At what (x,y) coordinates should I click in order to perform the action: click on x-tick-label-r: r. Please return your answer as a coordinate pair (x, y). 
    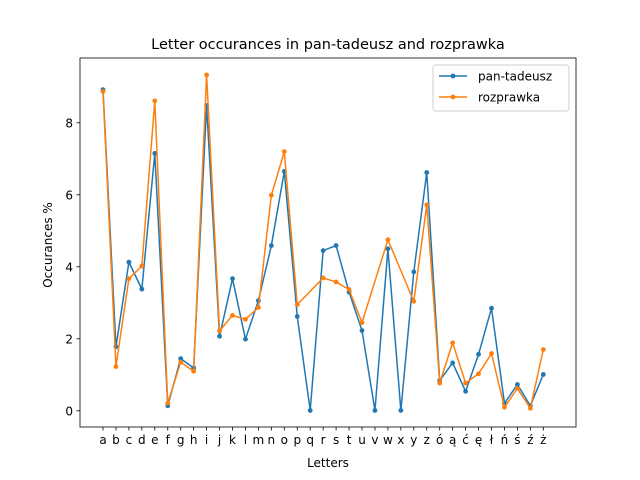
    Looking at the image, I should click on (323, 440).